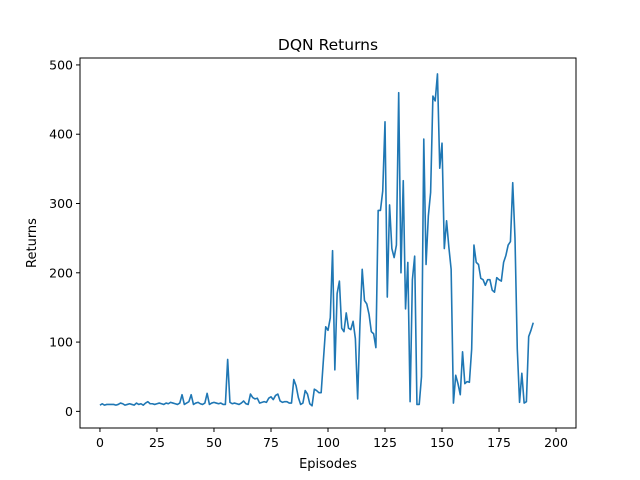  Describe the element at coordinates (64, 238) in the screenshot. I see `y-axis: 0 100 200 300 400 500` at that location.